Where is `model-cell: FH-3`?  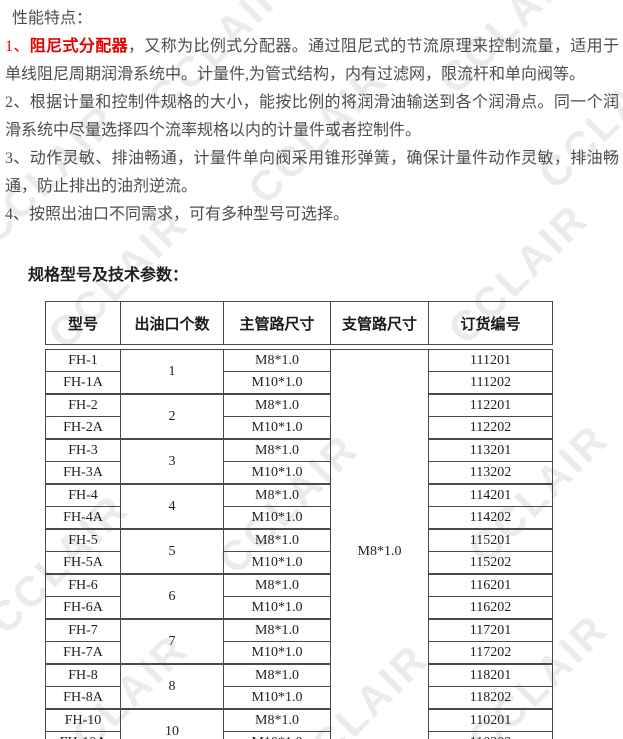
model-cell: FH-3 is located at coordinates (83, 450).